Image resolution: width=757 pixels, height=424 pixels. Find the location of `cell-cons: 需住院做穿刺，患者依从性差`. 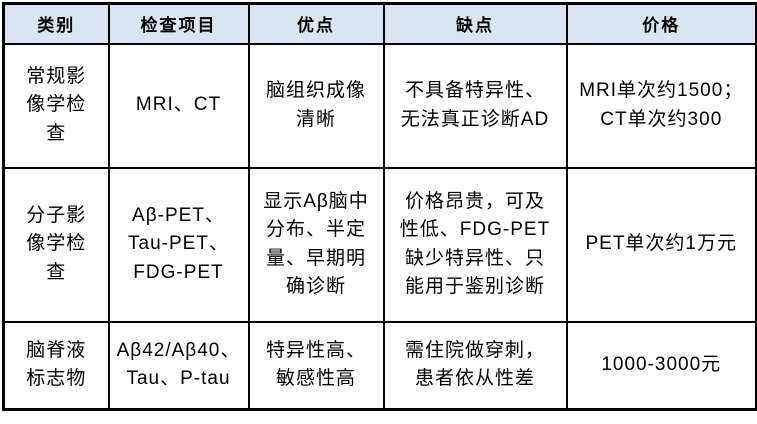

cell-cons: 需住院做穿刺，患者依从性差 is located at coordinates (475, 365).